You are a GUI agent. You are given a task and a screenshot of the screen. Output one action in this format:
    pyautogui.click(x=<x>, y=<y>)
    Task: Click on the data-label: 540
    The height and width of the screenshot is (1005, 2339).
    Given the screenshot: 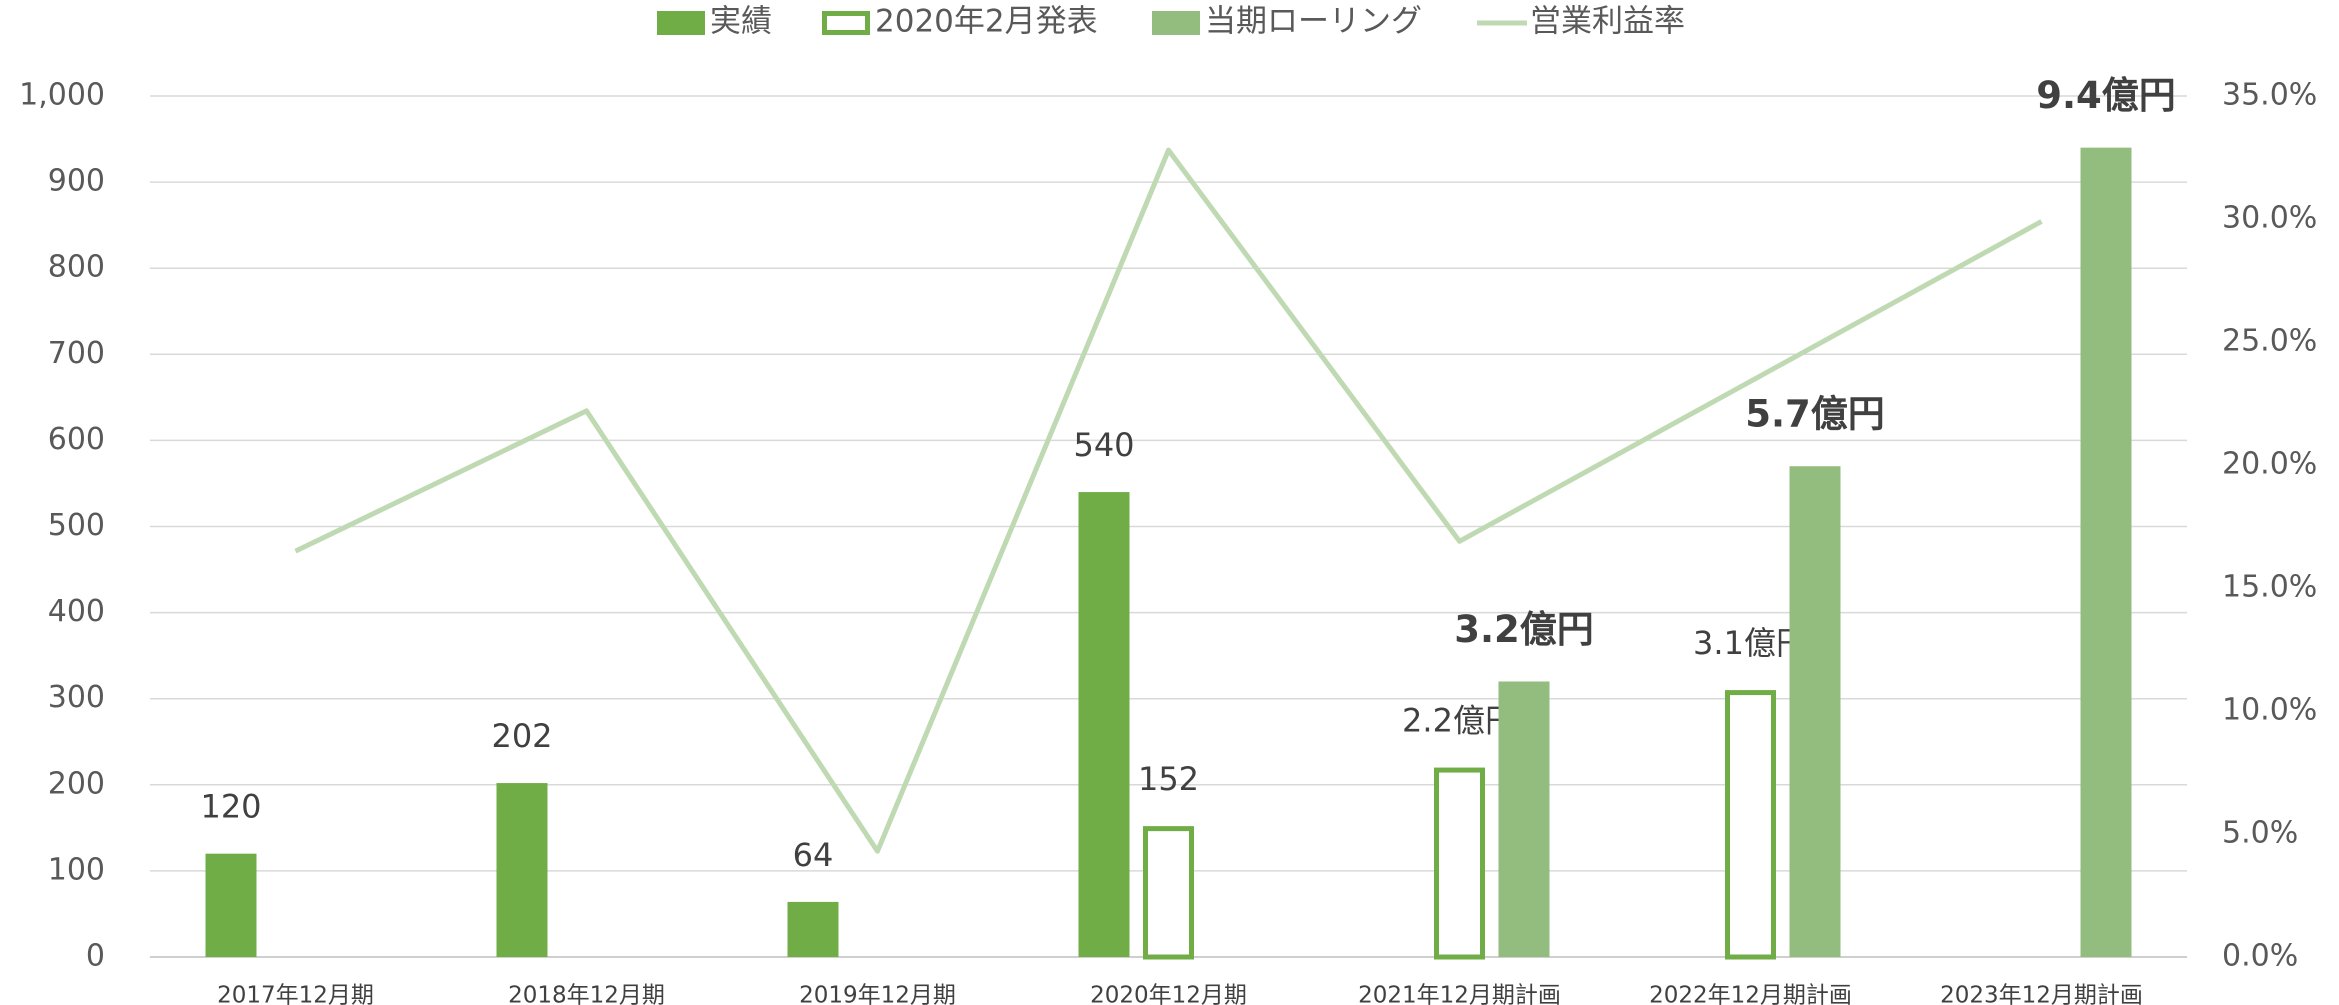 What is the action you would take?
    pyautogui.click(x=1103, y=445)
    